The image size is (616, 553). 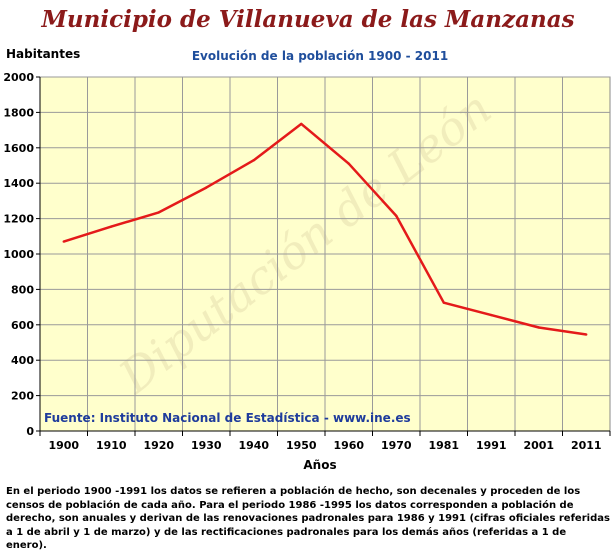 I want to click on y-tick-label: 200, so click(x=22, y=396).